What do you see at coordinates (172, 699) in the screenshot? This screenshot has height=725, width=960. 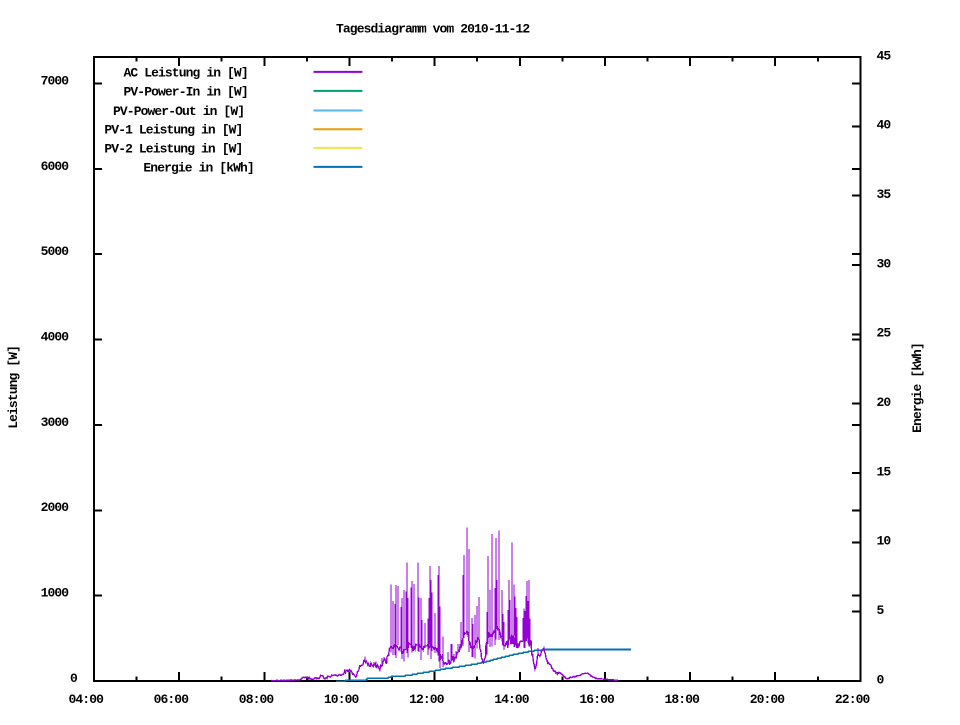 I see `svg-text: 06:00` at bounding box center [172, 699].